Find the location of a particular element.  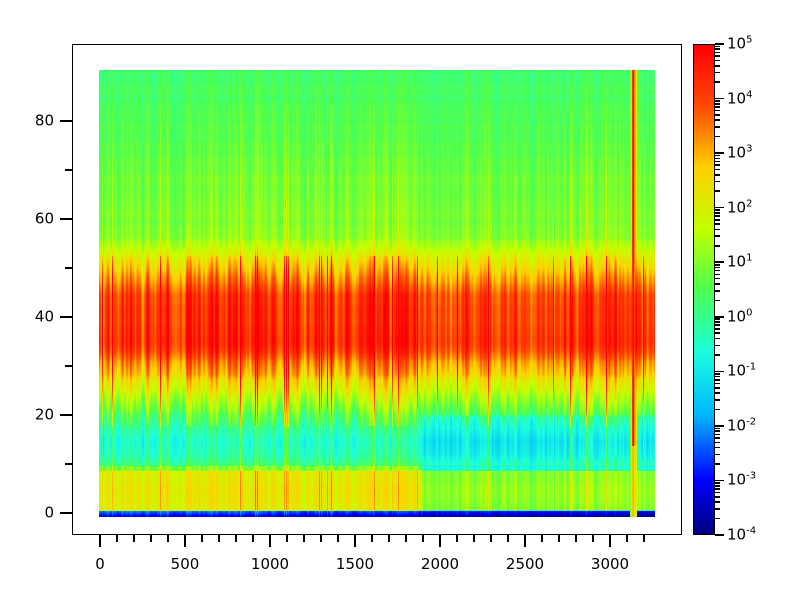

colorbar-tick-label: 10⁴ is located at coordinates (740, 98).